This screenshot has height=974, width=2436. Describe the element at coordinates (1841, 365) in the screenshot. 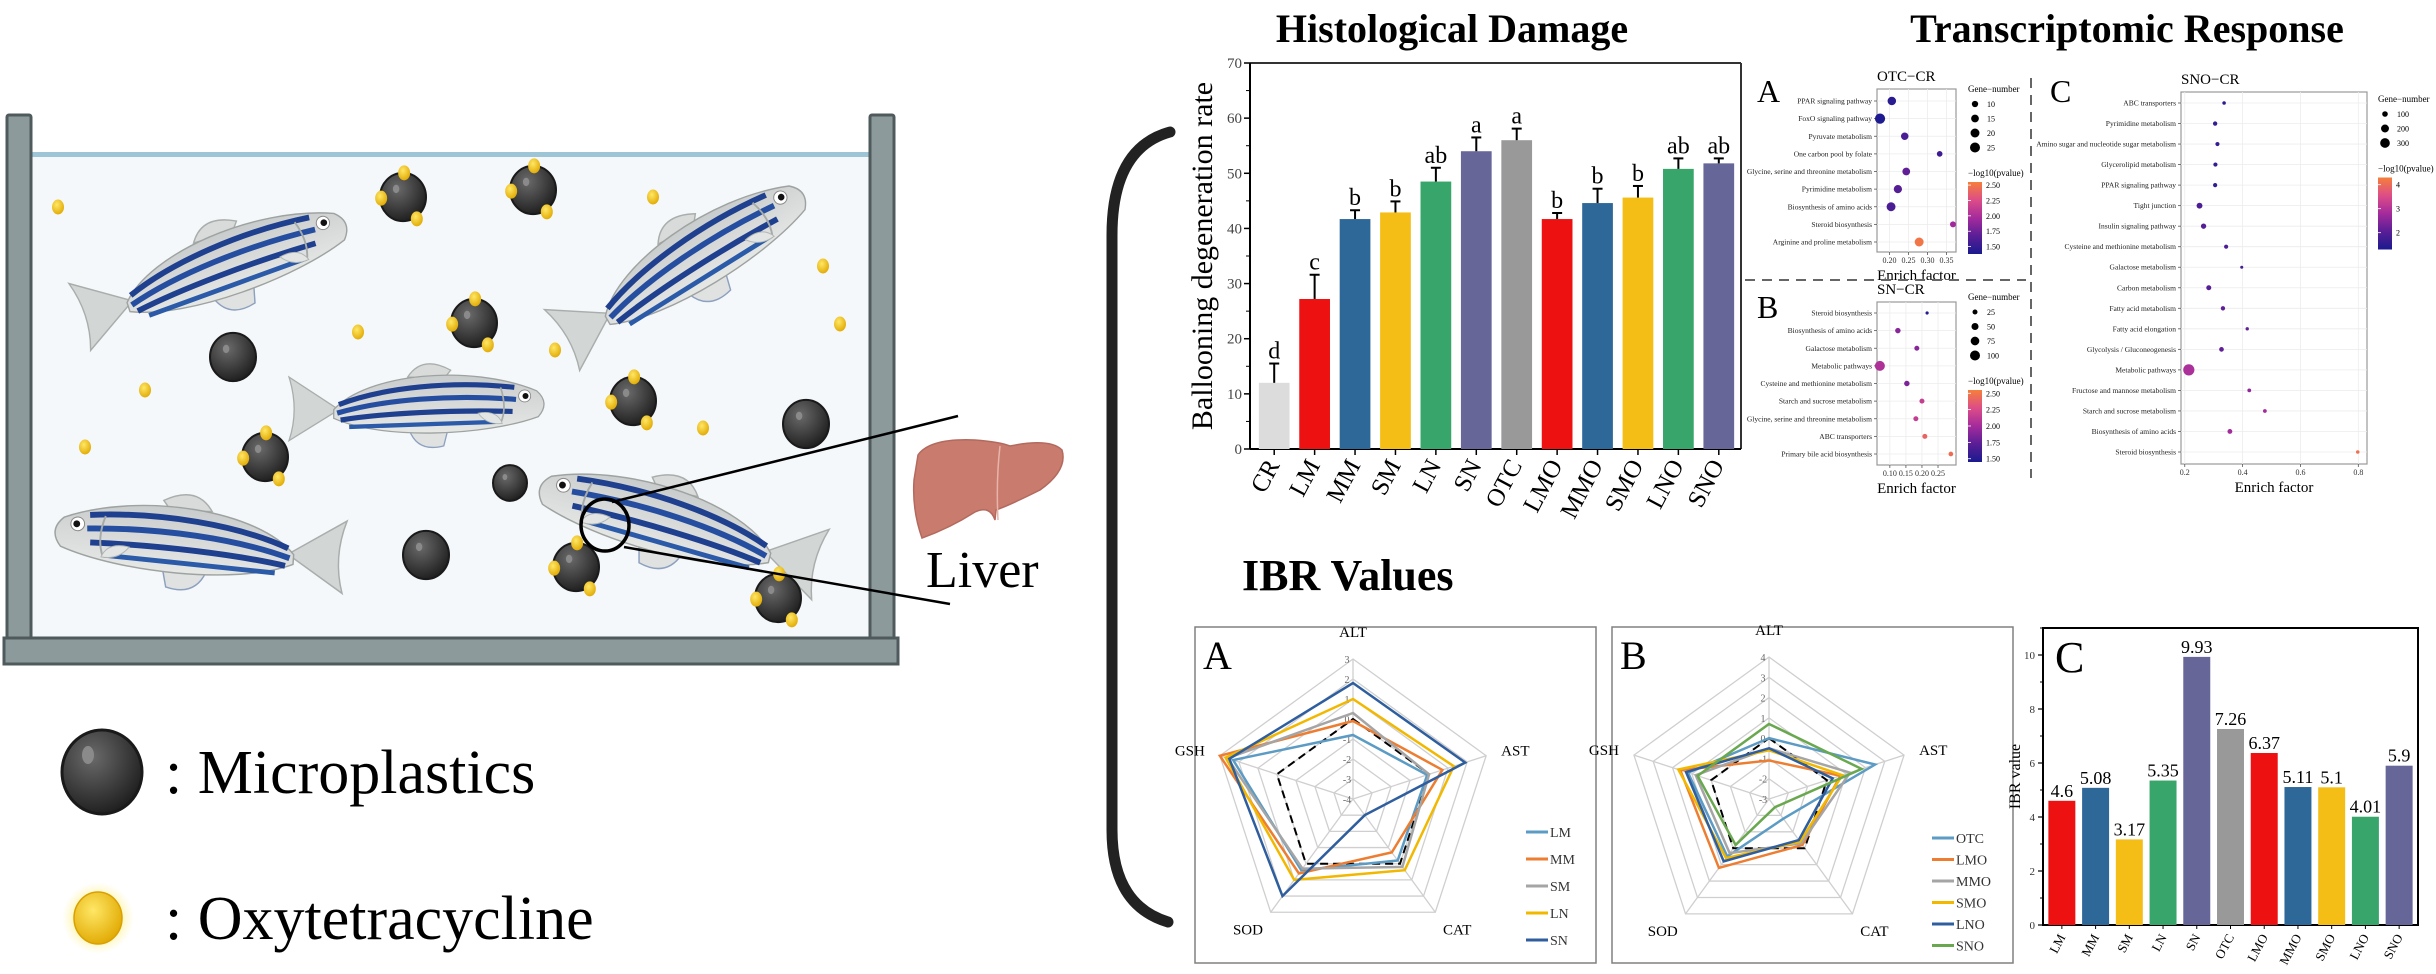

I see `pathway-label: Metabolic pathways` at that location.